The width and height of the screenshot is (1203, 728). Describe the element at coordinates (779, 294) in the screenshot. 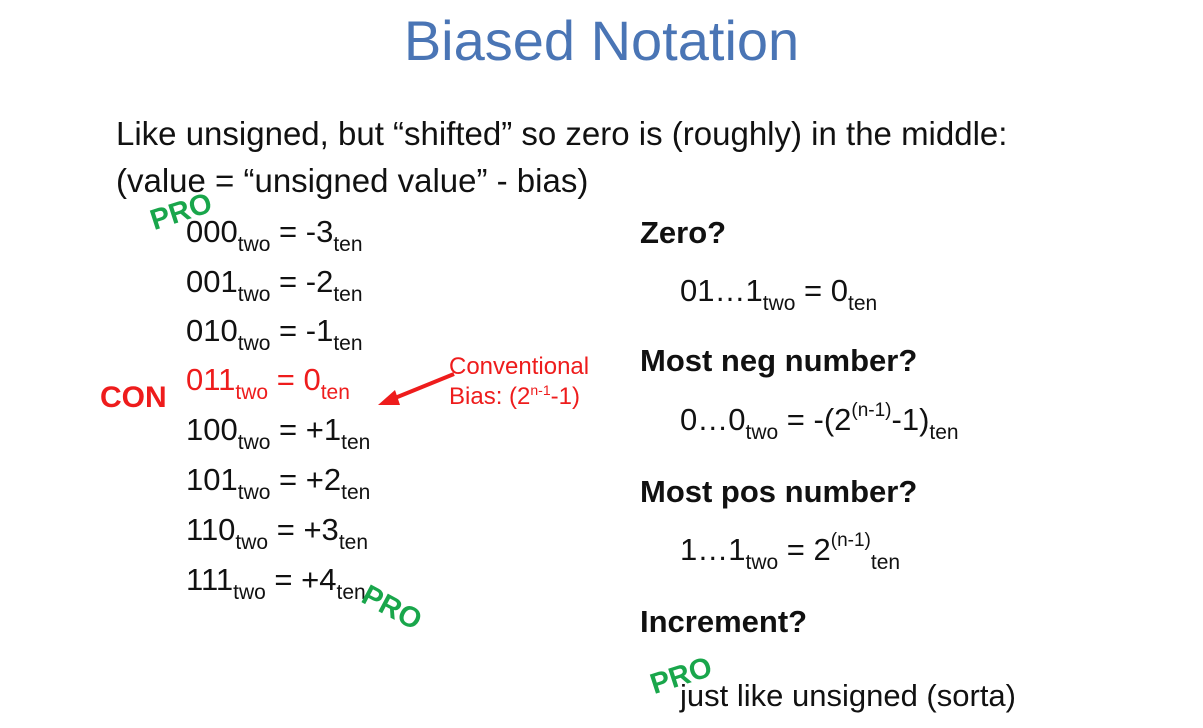

I see `answer-zero: 01…1two = 0ten` at that location.